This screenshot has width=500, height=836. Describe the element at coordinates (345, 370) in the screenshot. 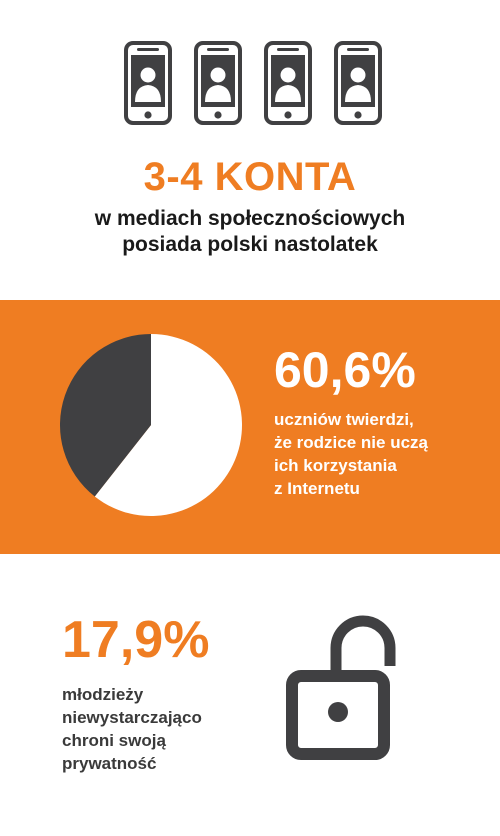

I see `band-stat-value: 60,6%` at that location.